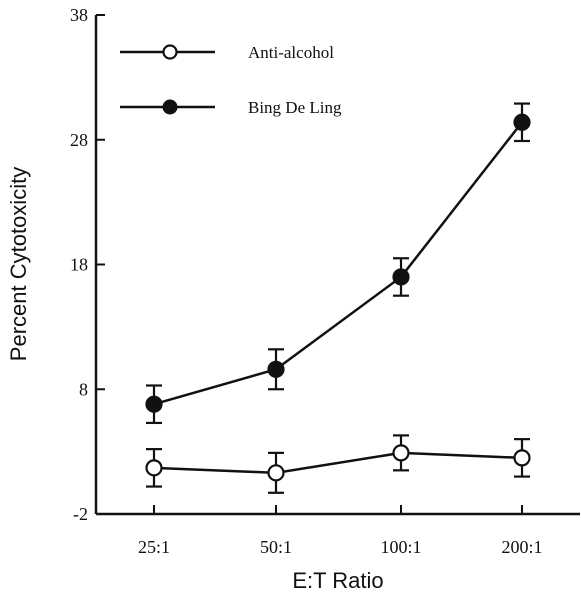  I want to click on y-axis-title: Percent Cytotoxicity, so click(18, 264).